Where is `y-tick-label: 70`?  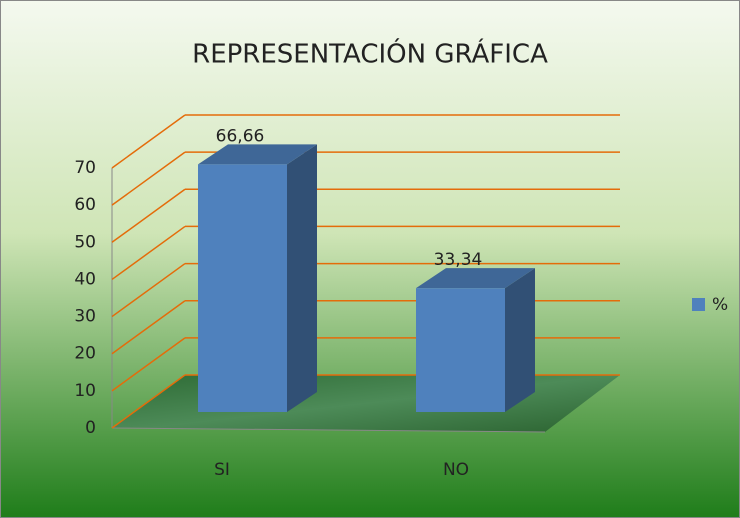
y-tick-label: 70 is located at coordinates (85, 168).